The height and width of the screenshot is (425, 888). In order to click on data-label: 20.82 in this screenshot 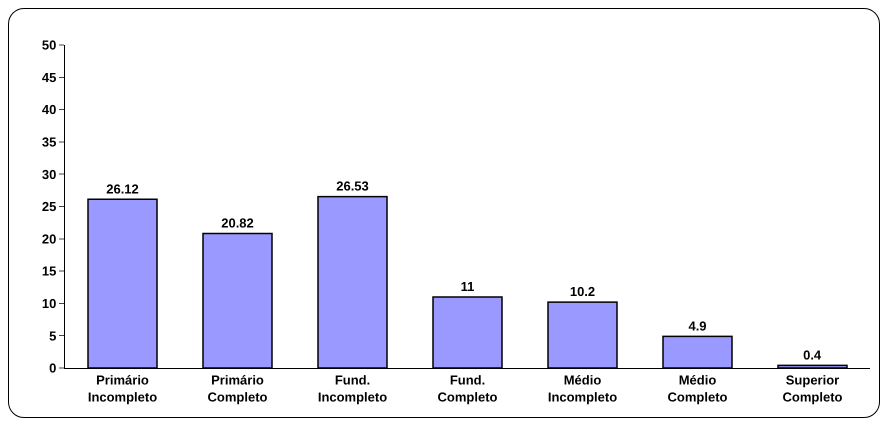, I will do `click(237, 223)`.